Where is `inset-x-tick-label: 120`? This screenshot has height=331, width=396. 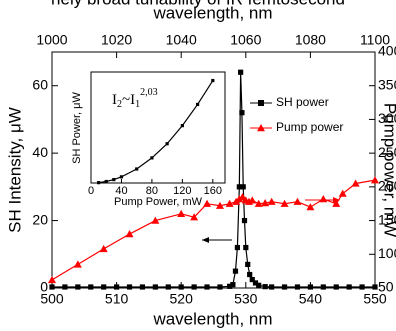
inset-x-tick-label: 120 is located at coordinates (182, 191).